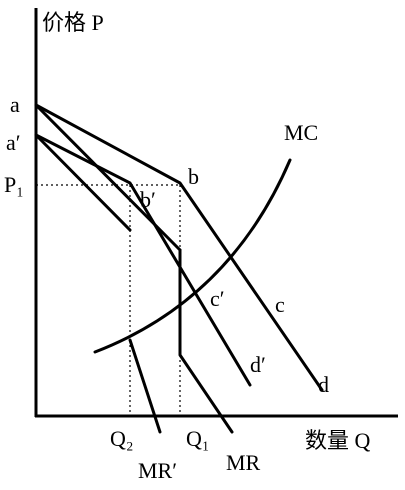 This screenshot has height=490, width=405. What do you see at coordinates (198, 438) in the screenshot?
I see `label: Q₁` at bounding box center [198, 438].